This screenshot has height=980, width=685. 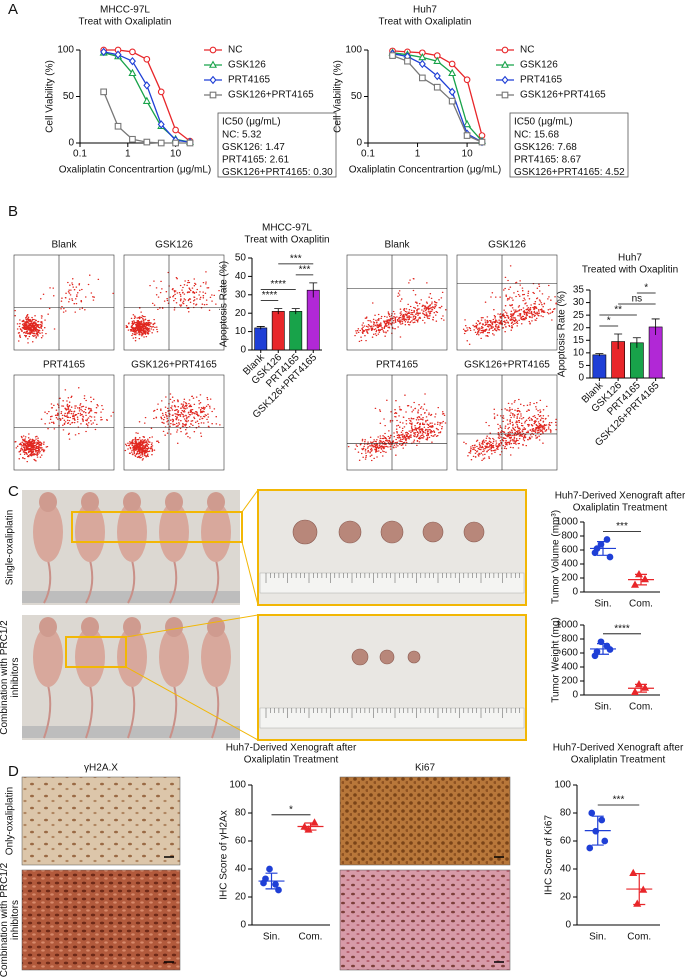 What do you see at coordinates (548, 160) in the screenshot?
I see `annotation-line: PRT4165: 8.67` at bounding box center [548, 160].